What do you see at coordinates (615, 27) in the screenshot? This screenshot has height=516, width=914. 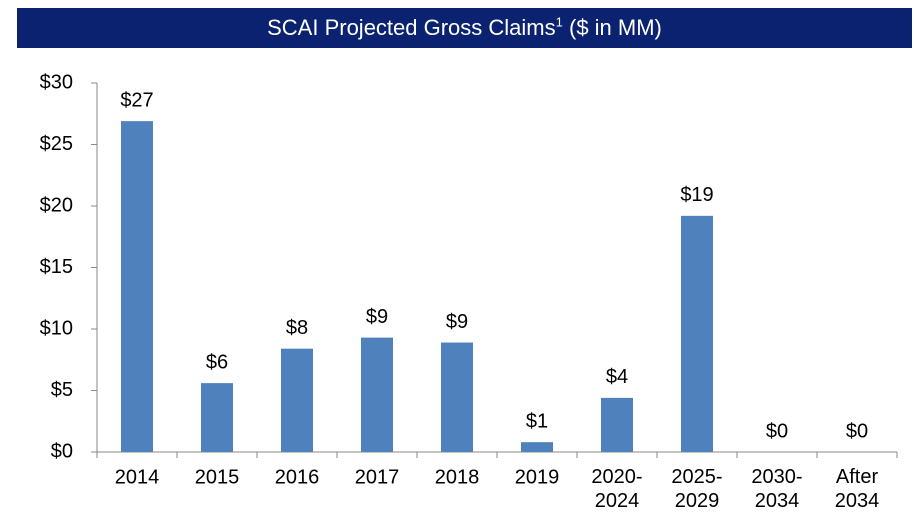 I see `unit-label: ($ in MM)` at bounding box center [615, 27].